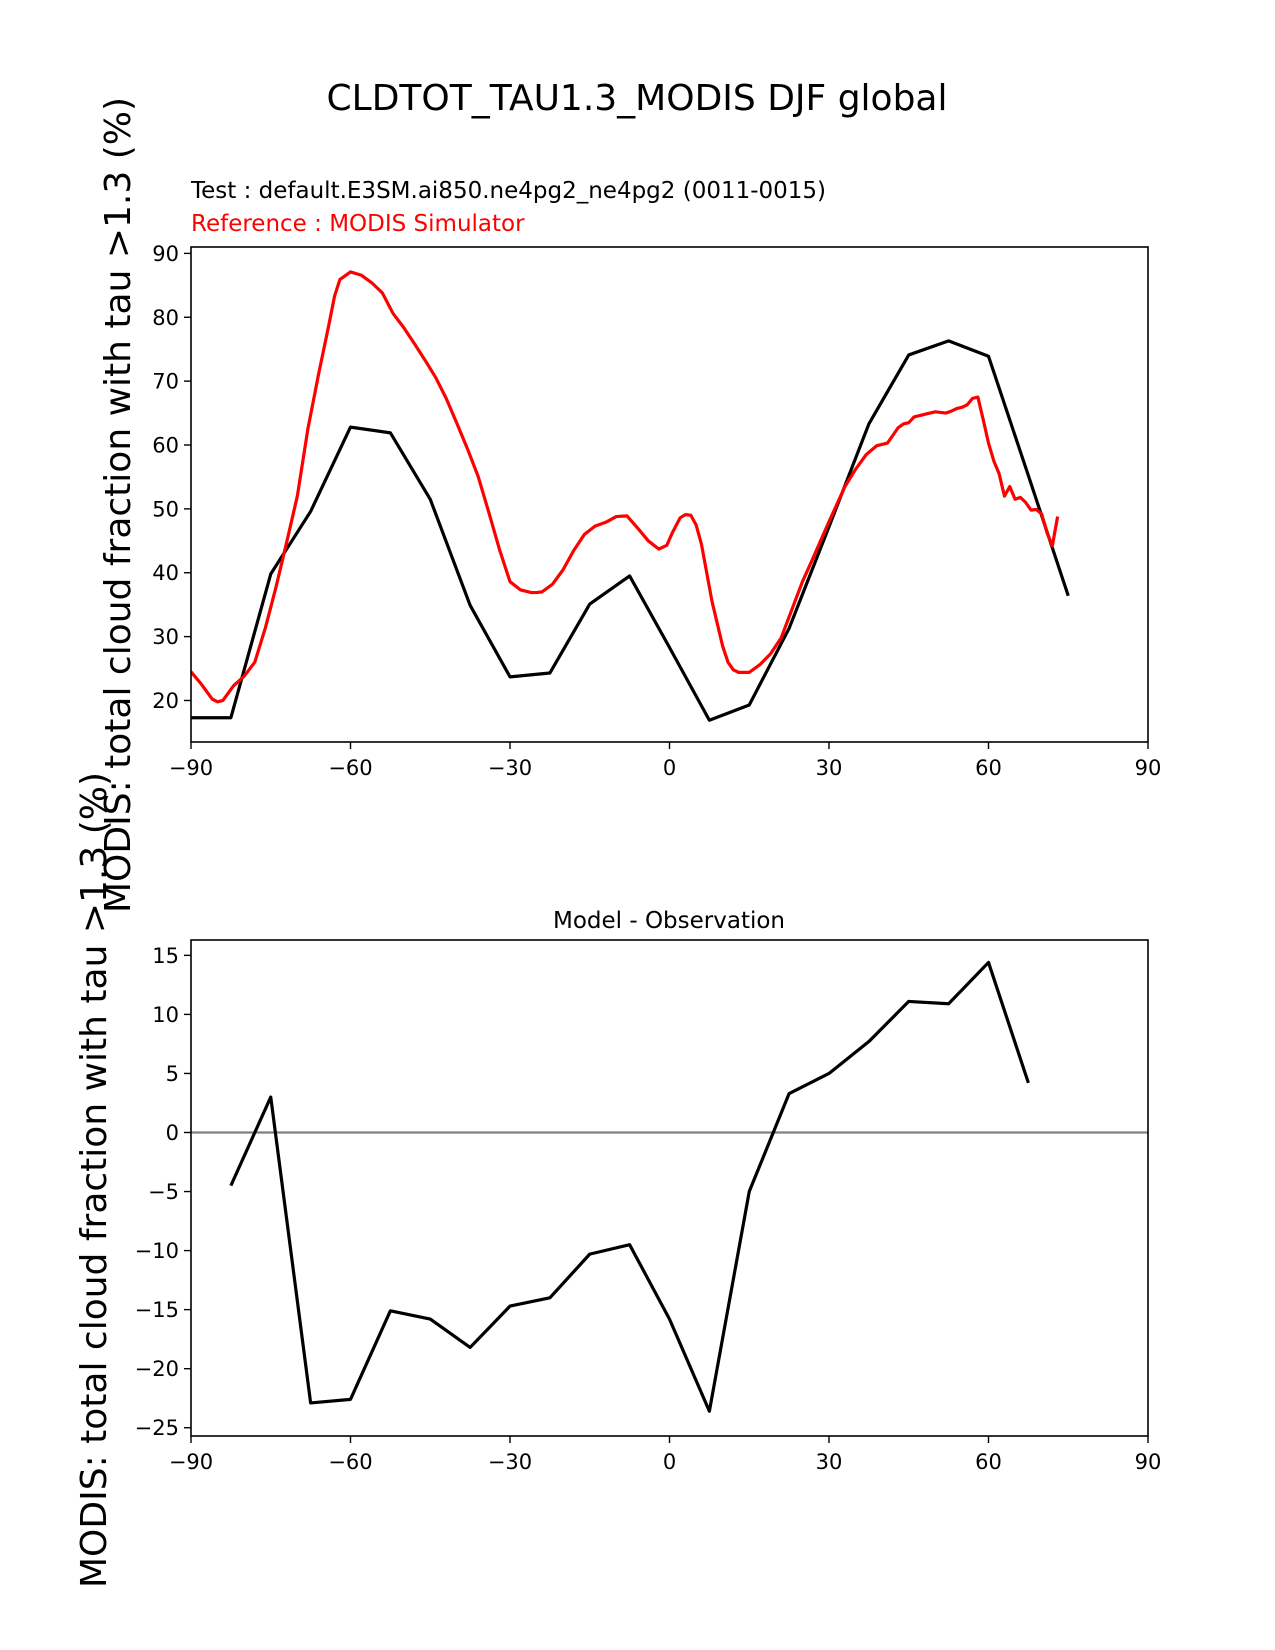 The image size is (1275, 1650). Describe the element at coordinates (191, 1462) in the screenshot. I see `panel1-x-tick-label: −90` at that location.